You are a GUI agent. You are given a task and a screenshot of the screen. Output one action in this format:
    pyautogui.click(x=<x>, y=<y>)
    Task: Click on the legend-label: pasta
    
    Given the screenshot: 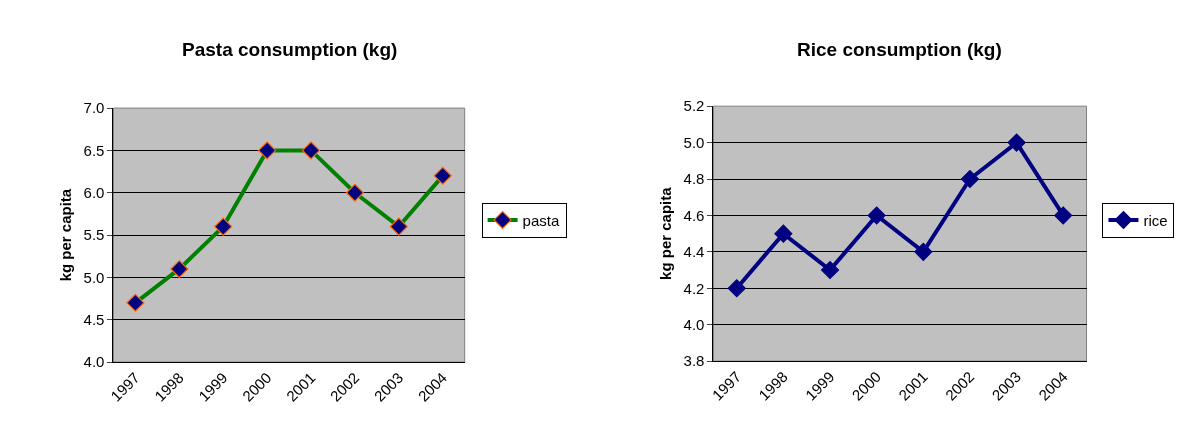 What is the action you would take?
    pyautogui.click(x=541, y=220)
    